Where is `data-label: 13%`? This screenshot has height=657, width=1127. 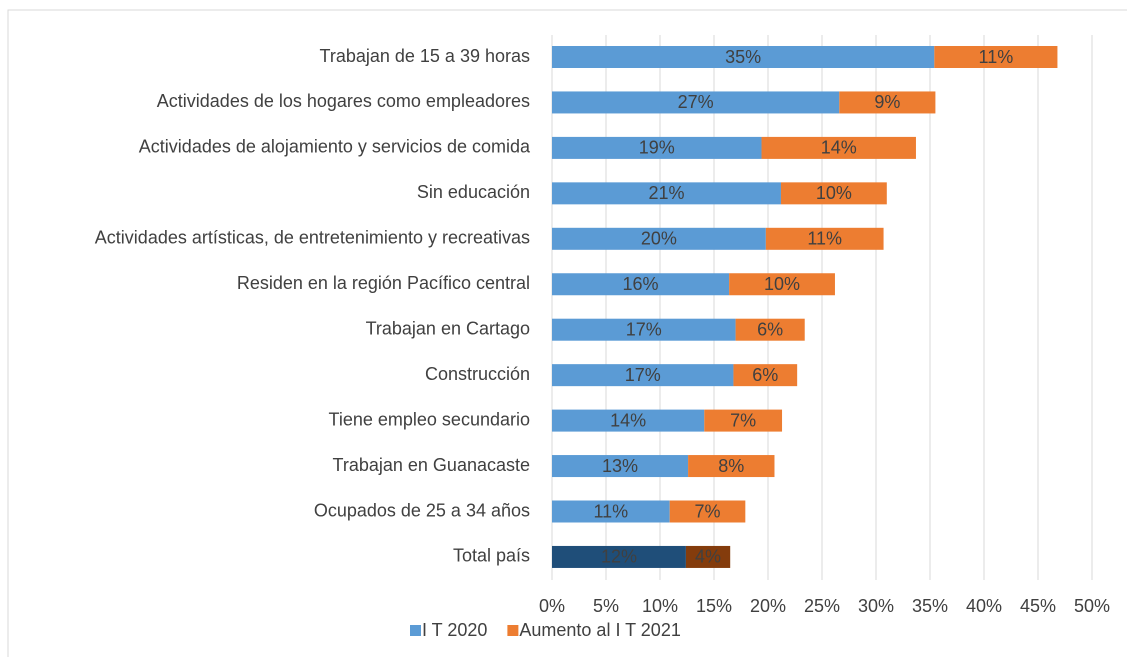 data-label: 13% is located at coordinates (620, 466).